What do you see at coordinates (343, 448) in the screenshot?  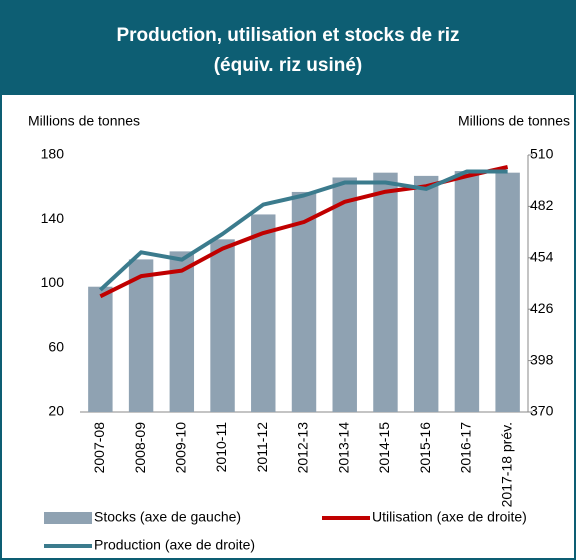 I see `x-tick-label: 2013-14` at bounding box center [343, 448].